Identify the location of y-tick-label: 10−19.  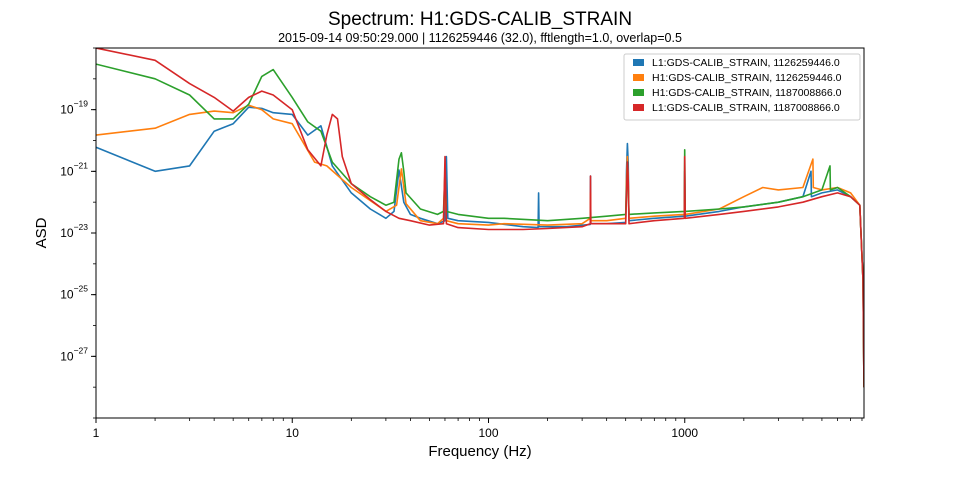
(74, 108).